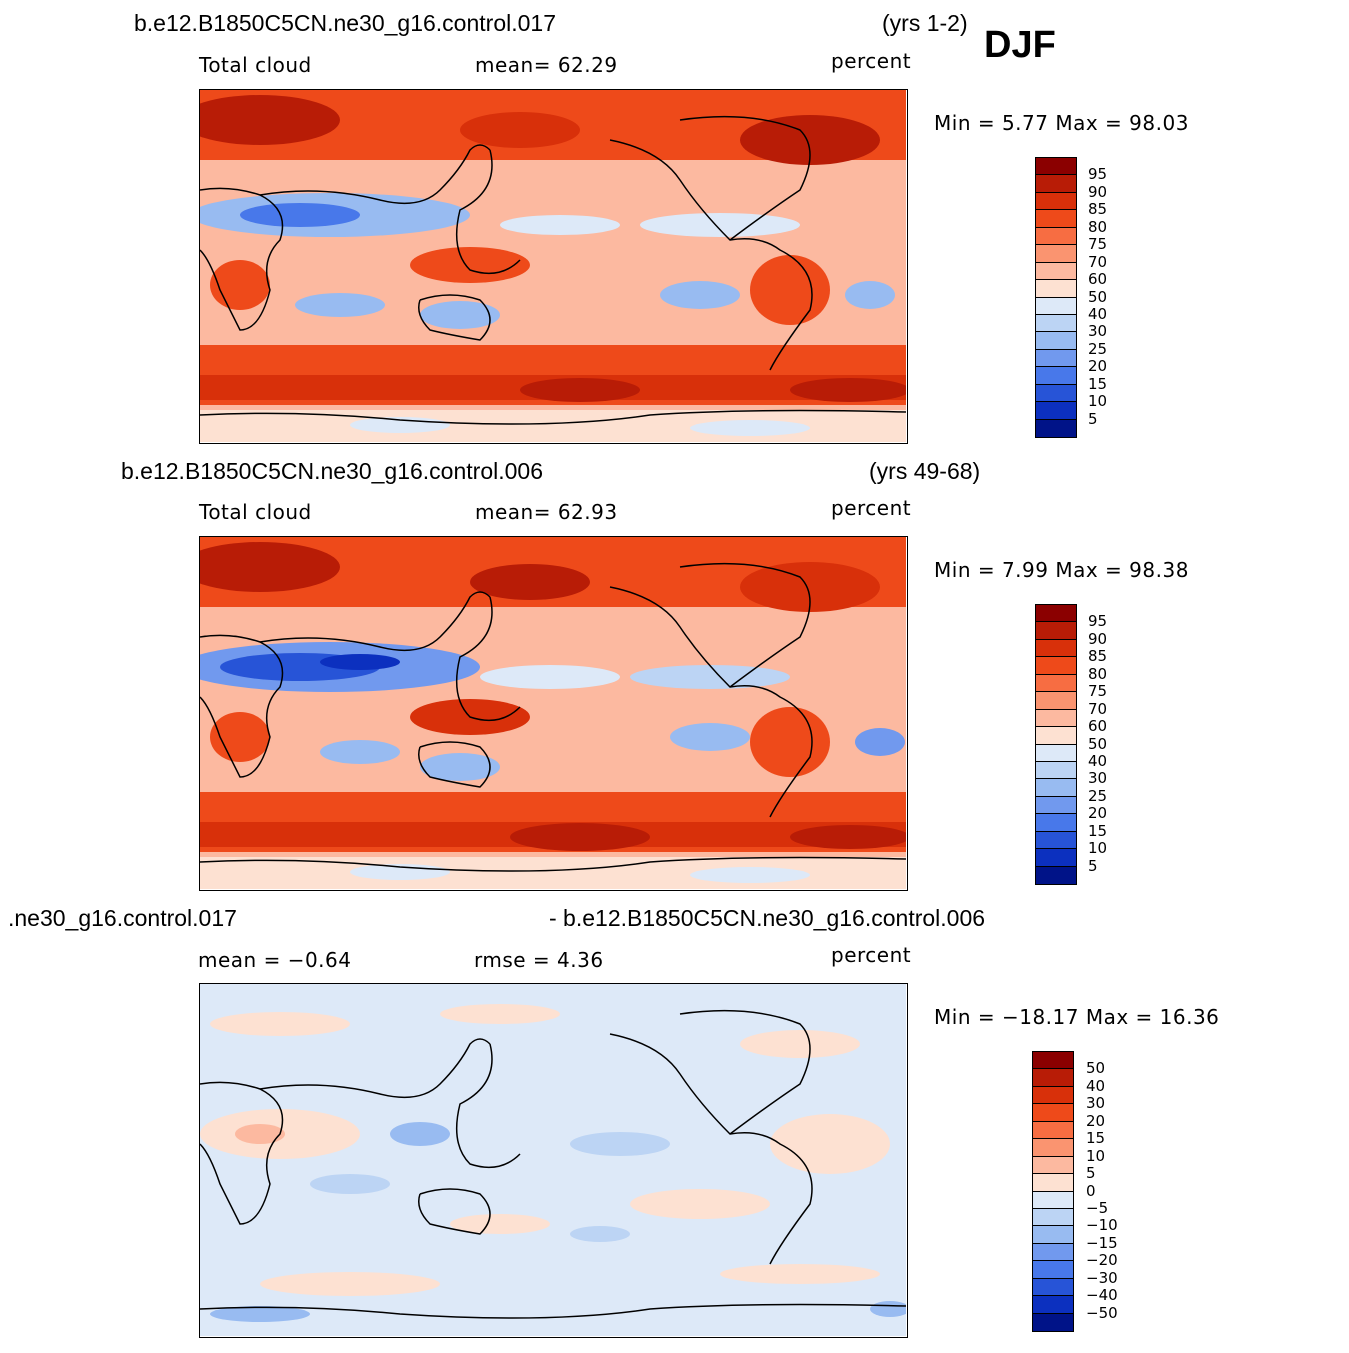 This screenshot has width=1349, height=1353. I want to click on colorbar-label: 60, so click(1098, 726).